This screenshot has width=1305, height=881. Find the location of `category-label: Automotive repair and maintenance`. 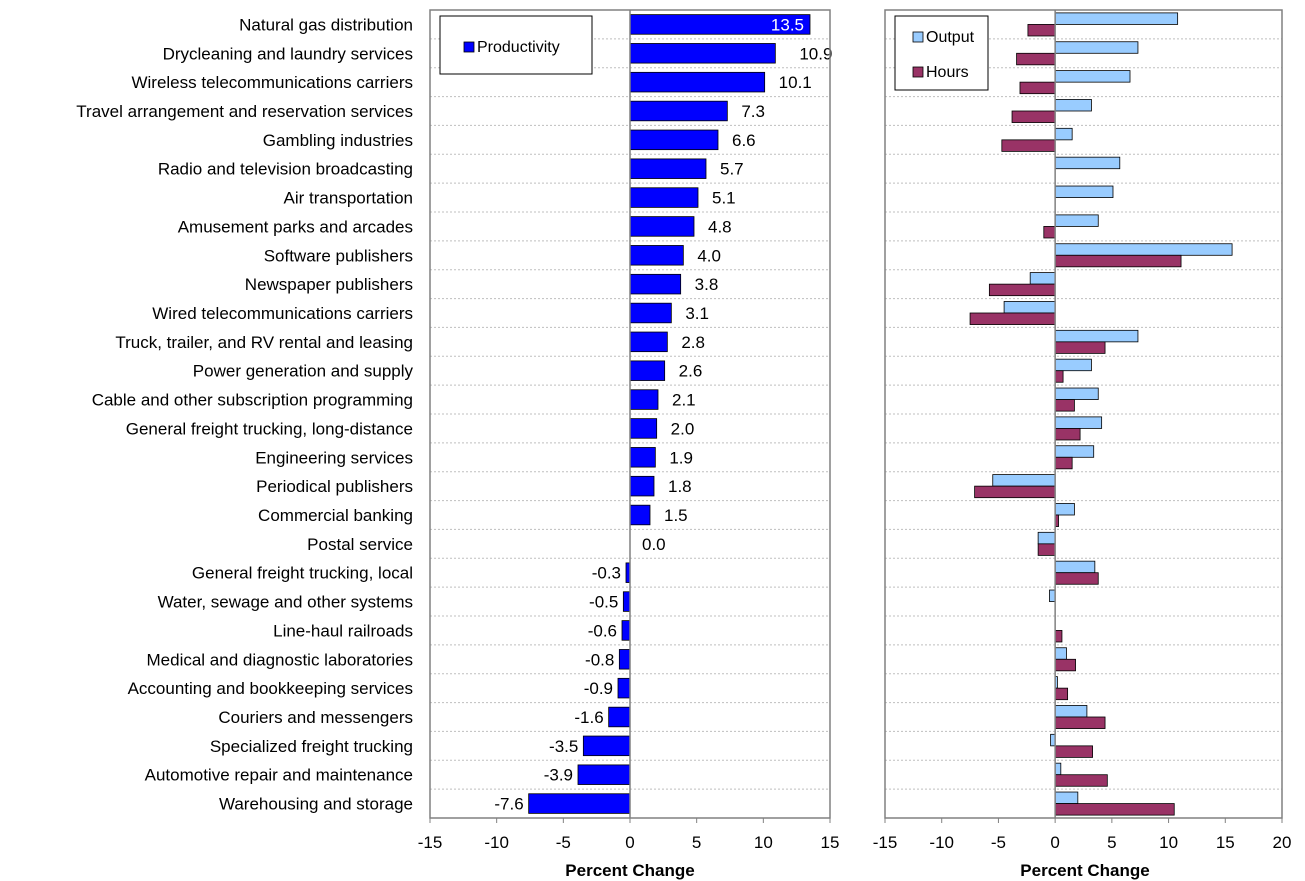

category-label: Automotive repair and maintenance is located at coordinates (279, 775).